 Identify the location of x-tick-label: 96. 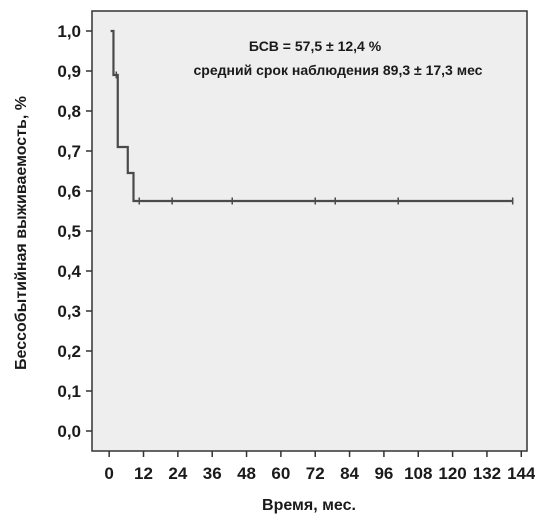
(383, 473).